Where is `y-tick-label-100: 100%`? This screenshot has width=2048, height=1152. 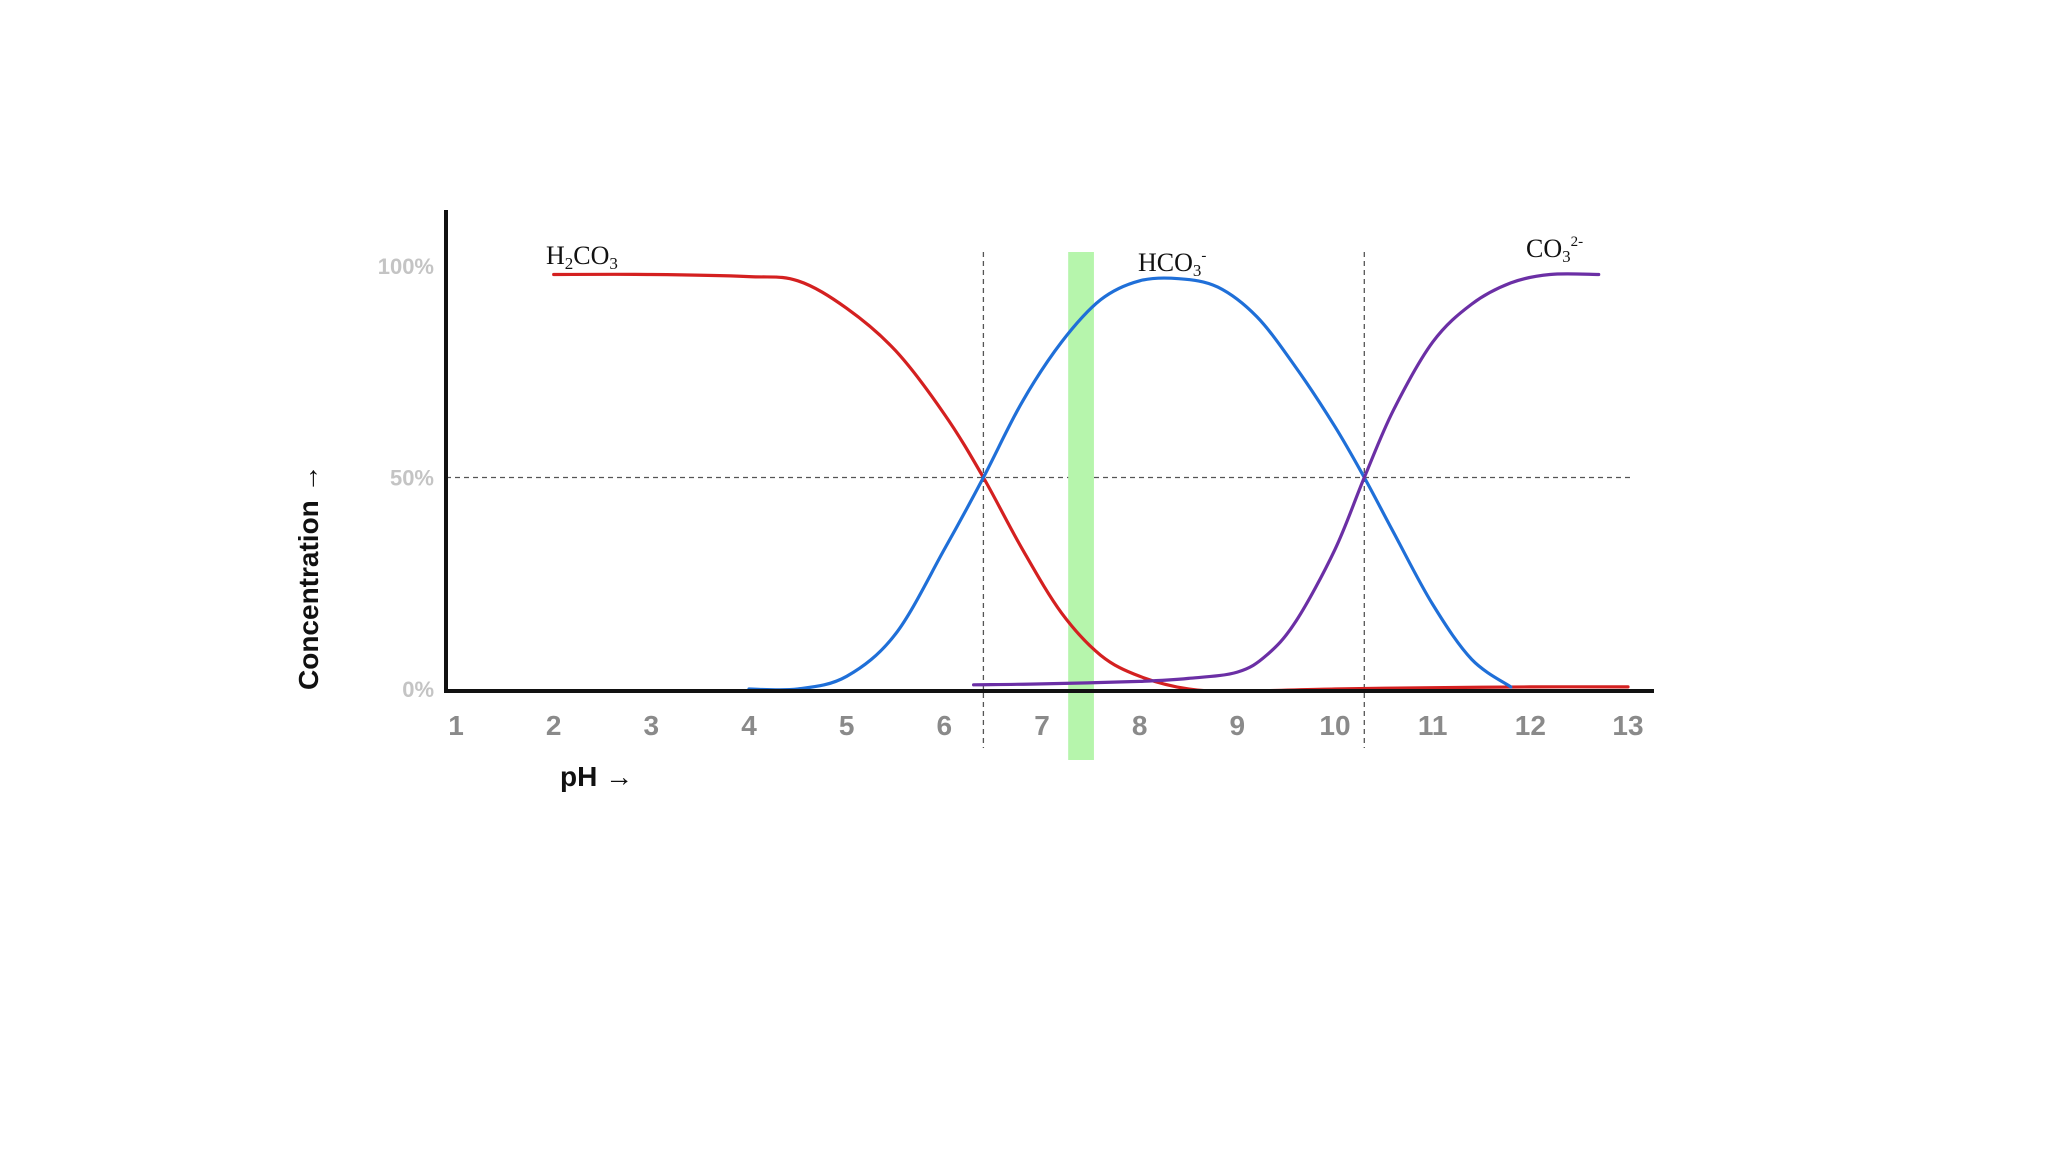 y-tick-label-100: 100% is located at coordinates (406, 266).